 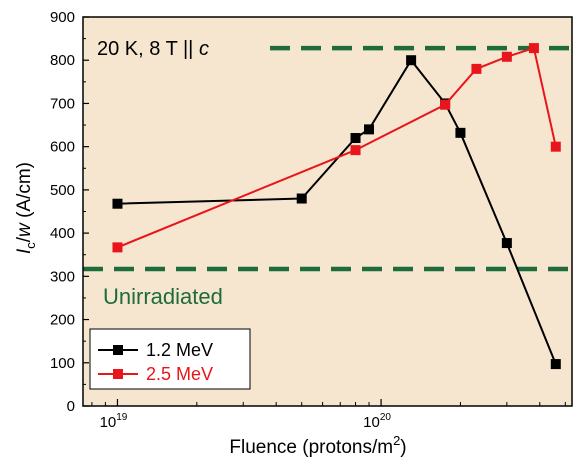 What do you see at coordinates (62, 147) in the screenshot?
I see `y-tick-label-600: 600` at bounding box center [62, 147].